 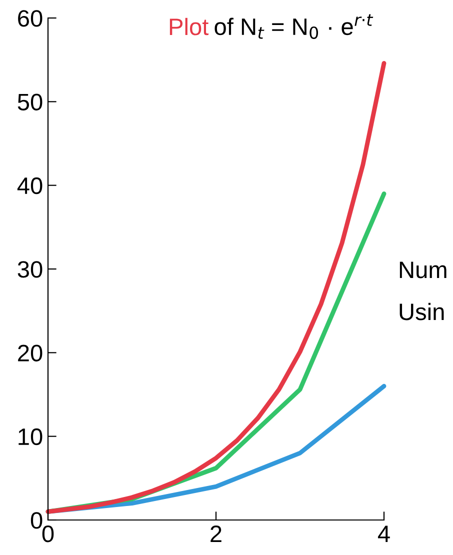 What do you see at coordinates (30, 102) in the screenshot?
I see `y-tick-label: 50` at bounding box center [30, 102].